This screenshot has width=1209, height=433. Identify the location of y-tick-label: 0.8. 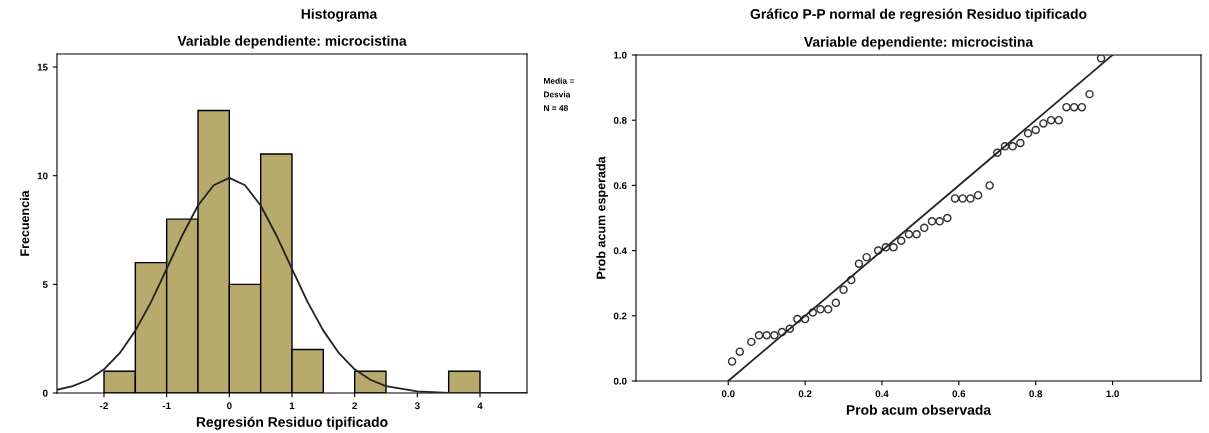
(620, 120).